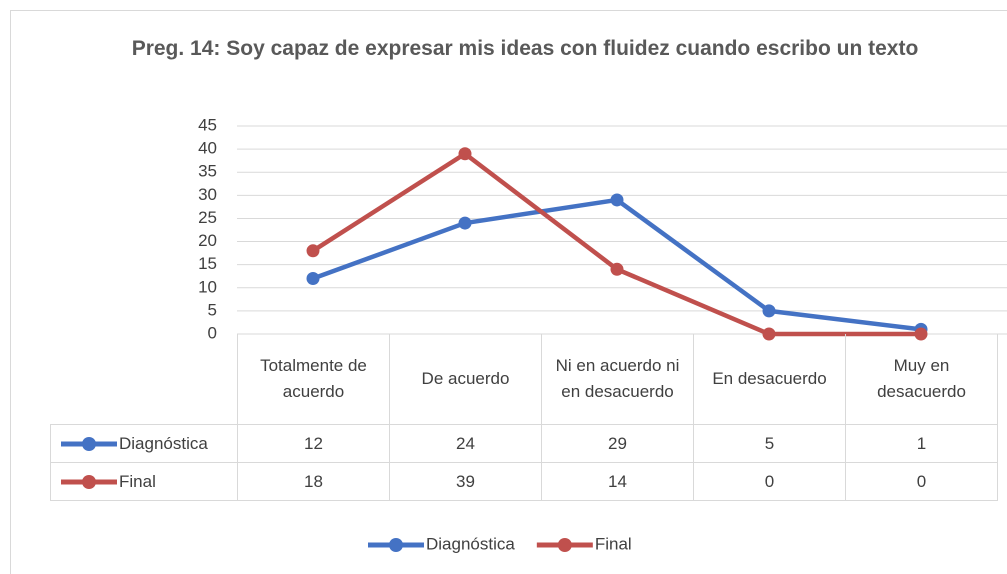 The height and width of the screenshot is (574, 1007). I want to click on y-tick-label: 15, so click(207, 263).